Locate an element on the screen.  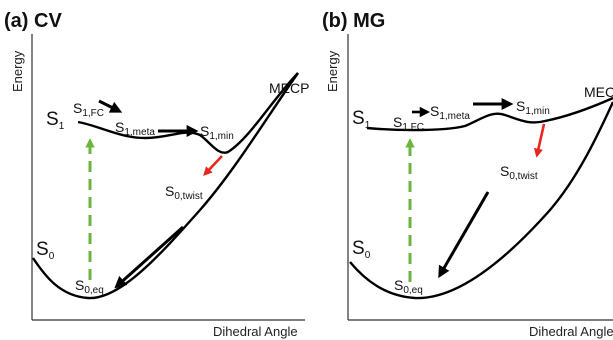
panel-title: (a) CV is located at coordinates (33, 21).